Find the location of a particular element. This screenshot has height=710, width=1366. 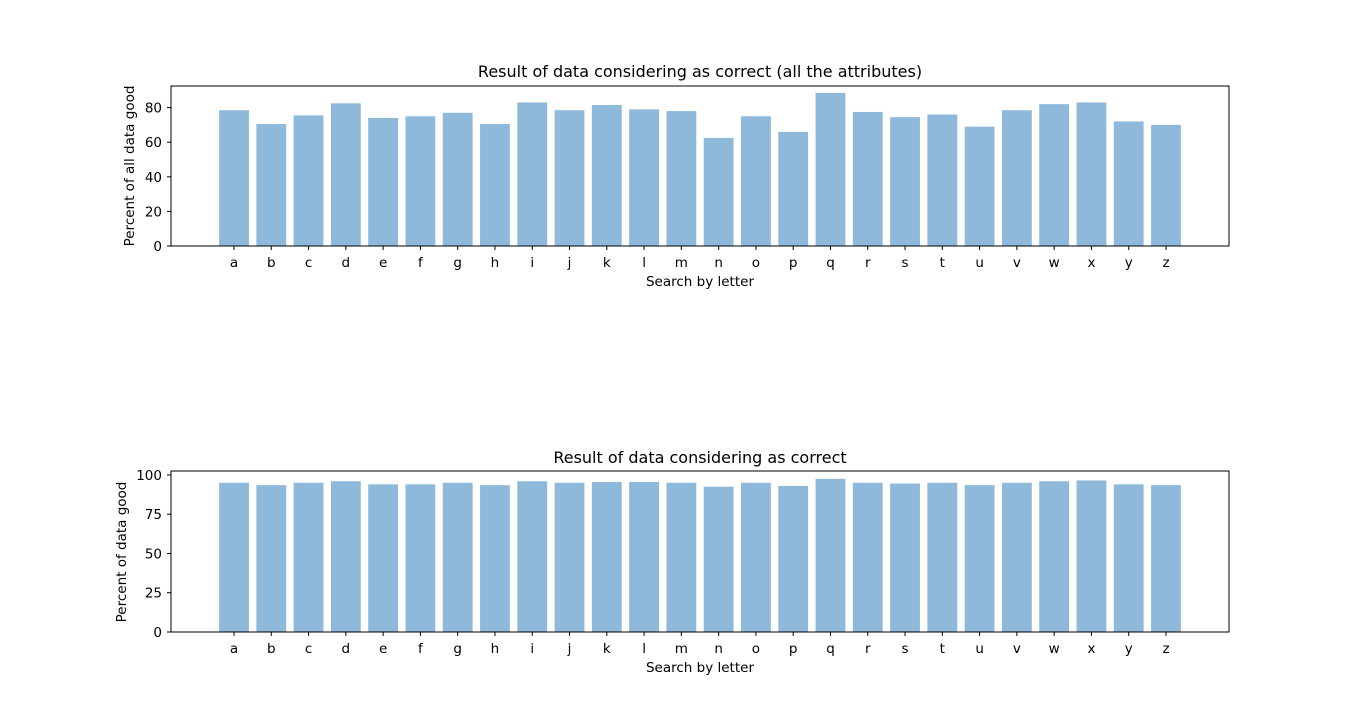

chart-bottom-bar-r is located at coordinates (867, 557).